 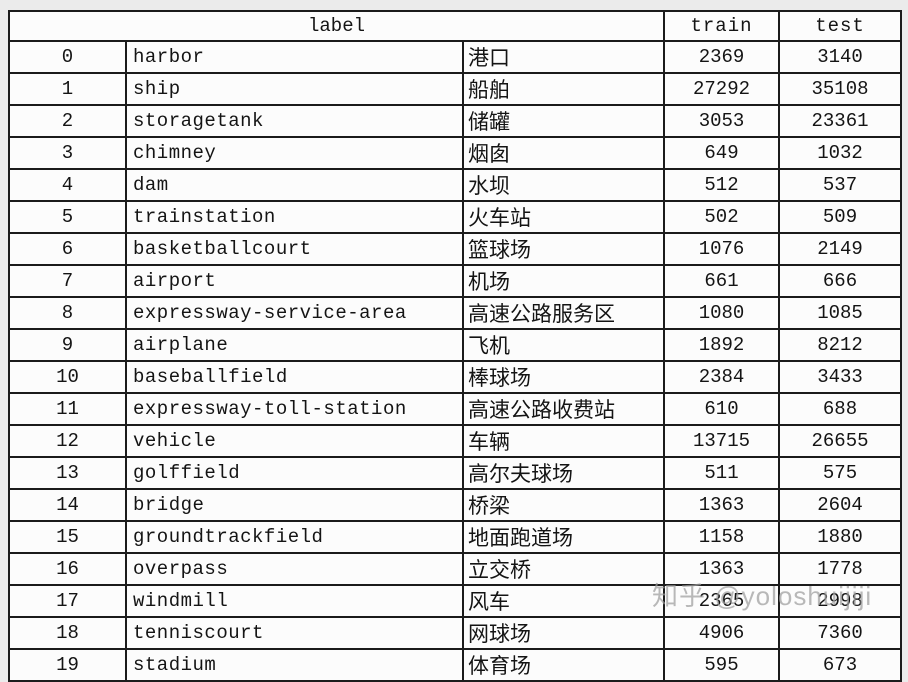 What do you see at coordinates (294, 89) in the screenshot?
I see `label-en: ship` at bounding box center [294, 89].